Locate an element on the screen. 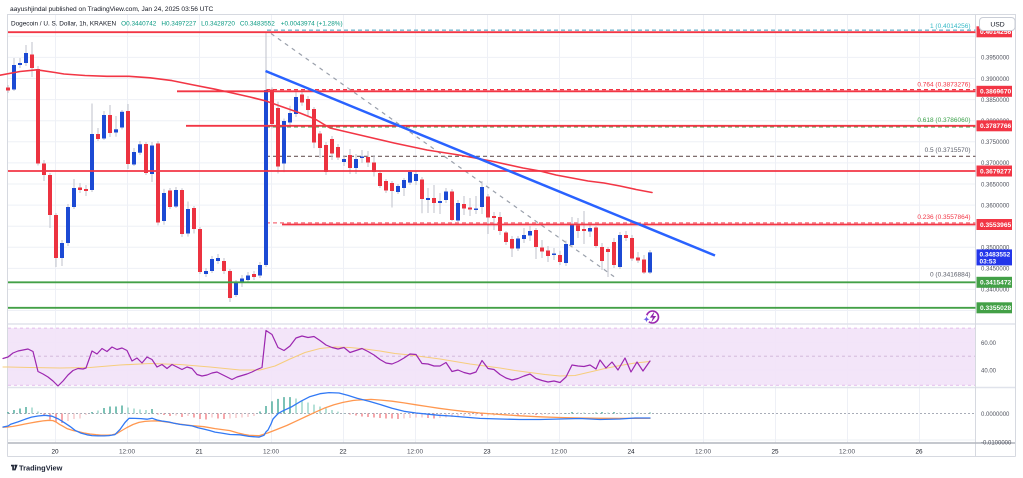 The height and width of the screenshot is (478, 1023). svg-text: 0.3850000 is located at coordinates (995, 101).